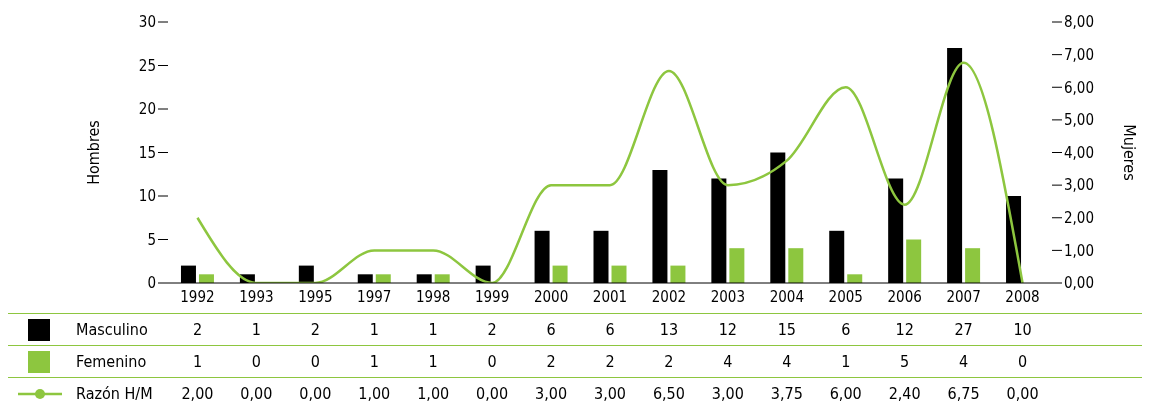  I want to click on x-tick-label: 1993, so click(256, 296).